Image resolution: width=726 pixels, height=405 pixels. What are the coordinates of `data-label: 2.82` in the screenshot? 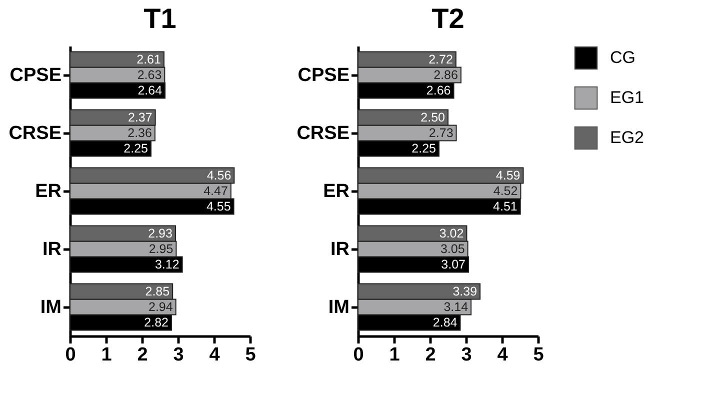 It's located at (156, 322).